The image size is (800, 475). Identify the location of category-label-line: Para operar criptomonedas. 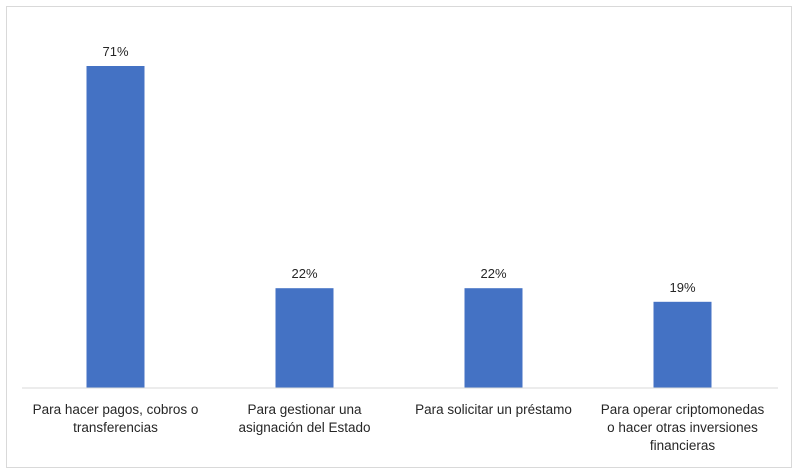
(683, 409).